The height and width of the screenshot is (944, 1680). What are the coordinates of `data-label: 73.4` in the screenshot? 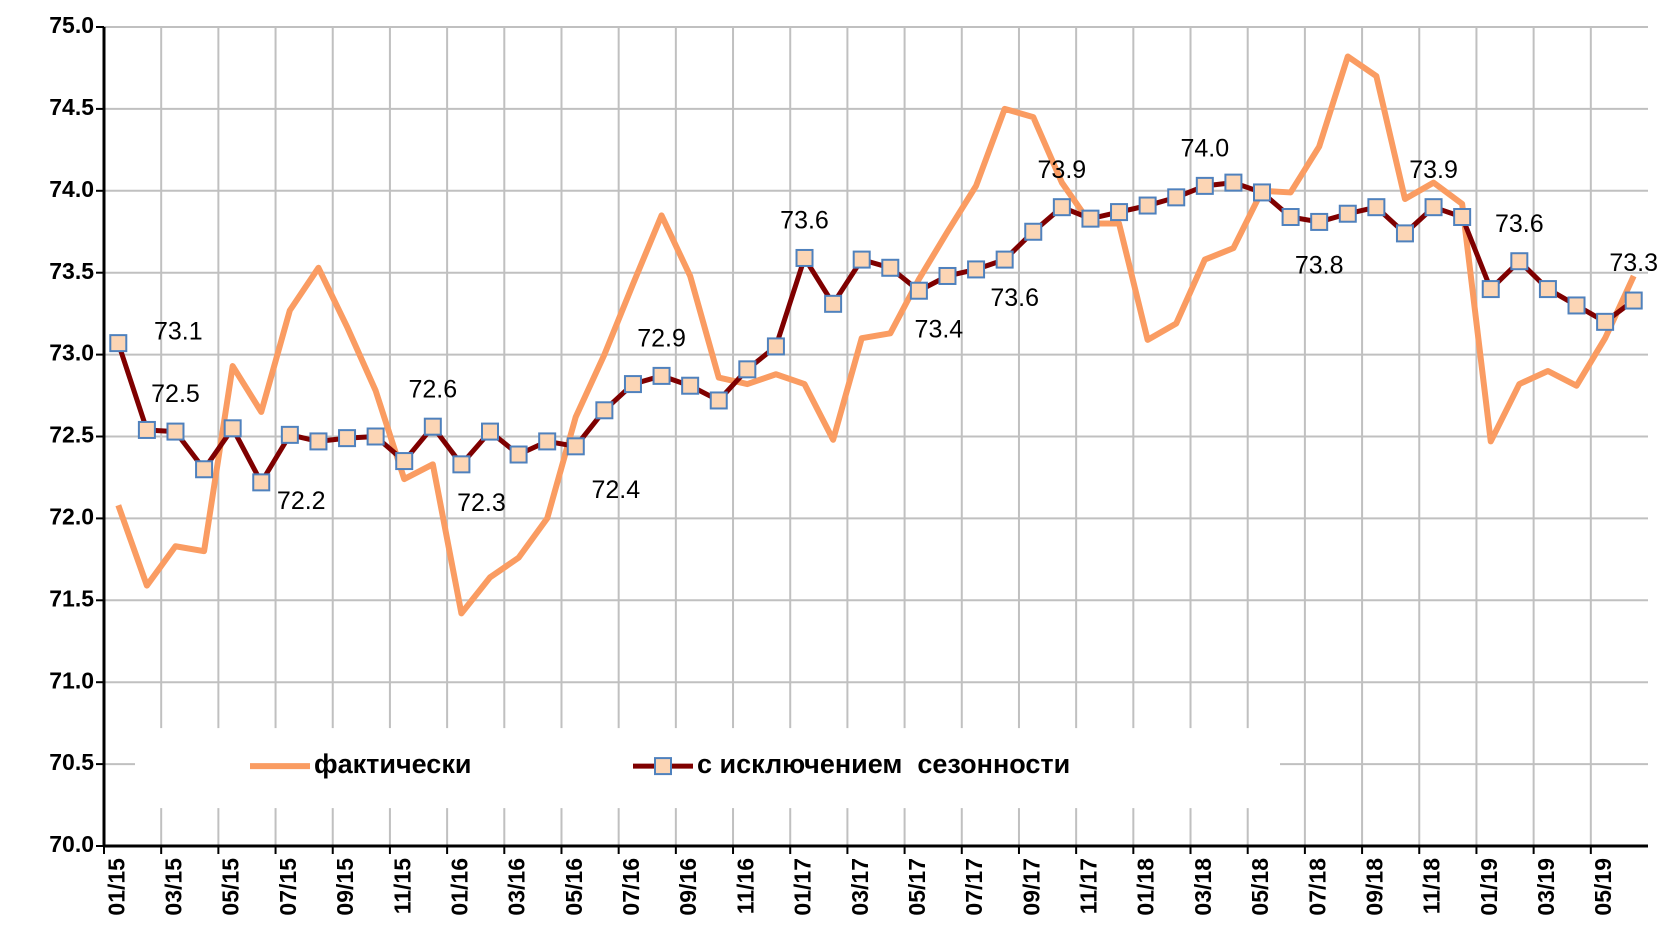 It's located at (939, 329).